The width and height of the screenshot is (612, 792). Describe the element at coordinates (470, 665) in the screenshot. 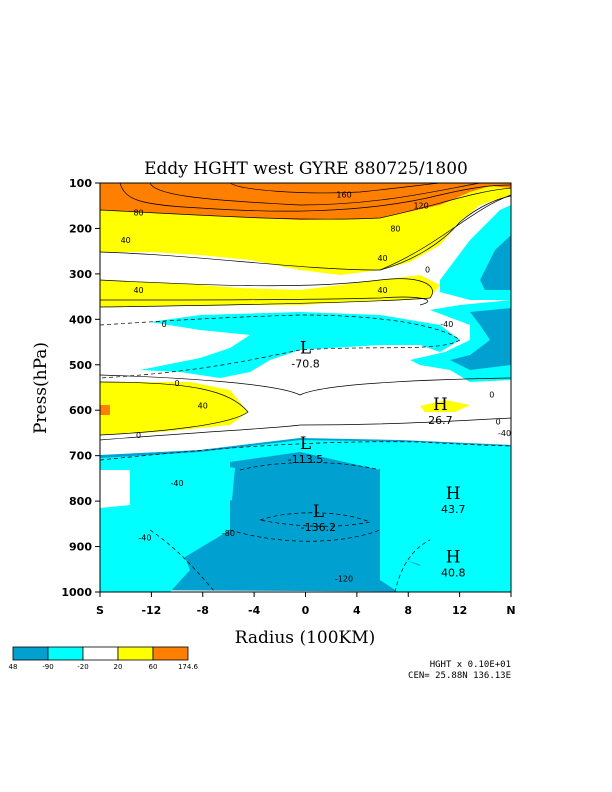

I see `info-line-1: HGHT x 0.10E+01` at that location.